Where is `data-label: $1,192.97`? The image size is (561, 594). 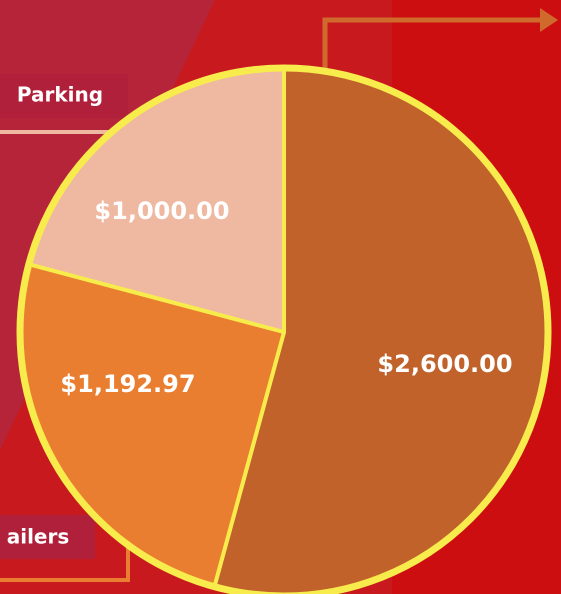 data-label: $1,192.97 is located at coordinates (127, 384).